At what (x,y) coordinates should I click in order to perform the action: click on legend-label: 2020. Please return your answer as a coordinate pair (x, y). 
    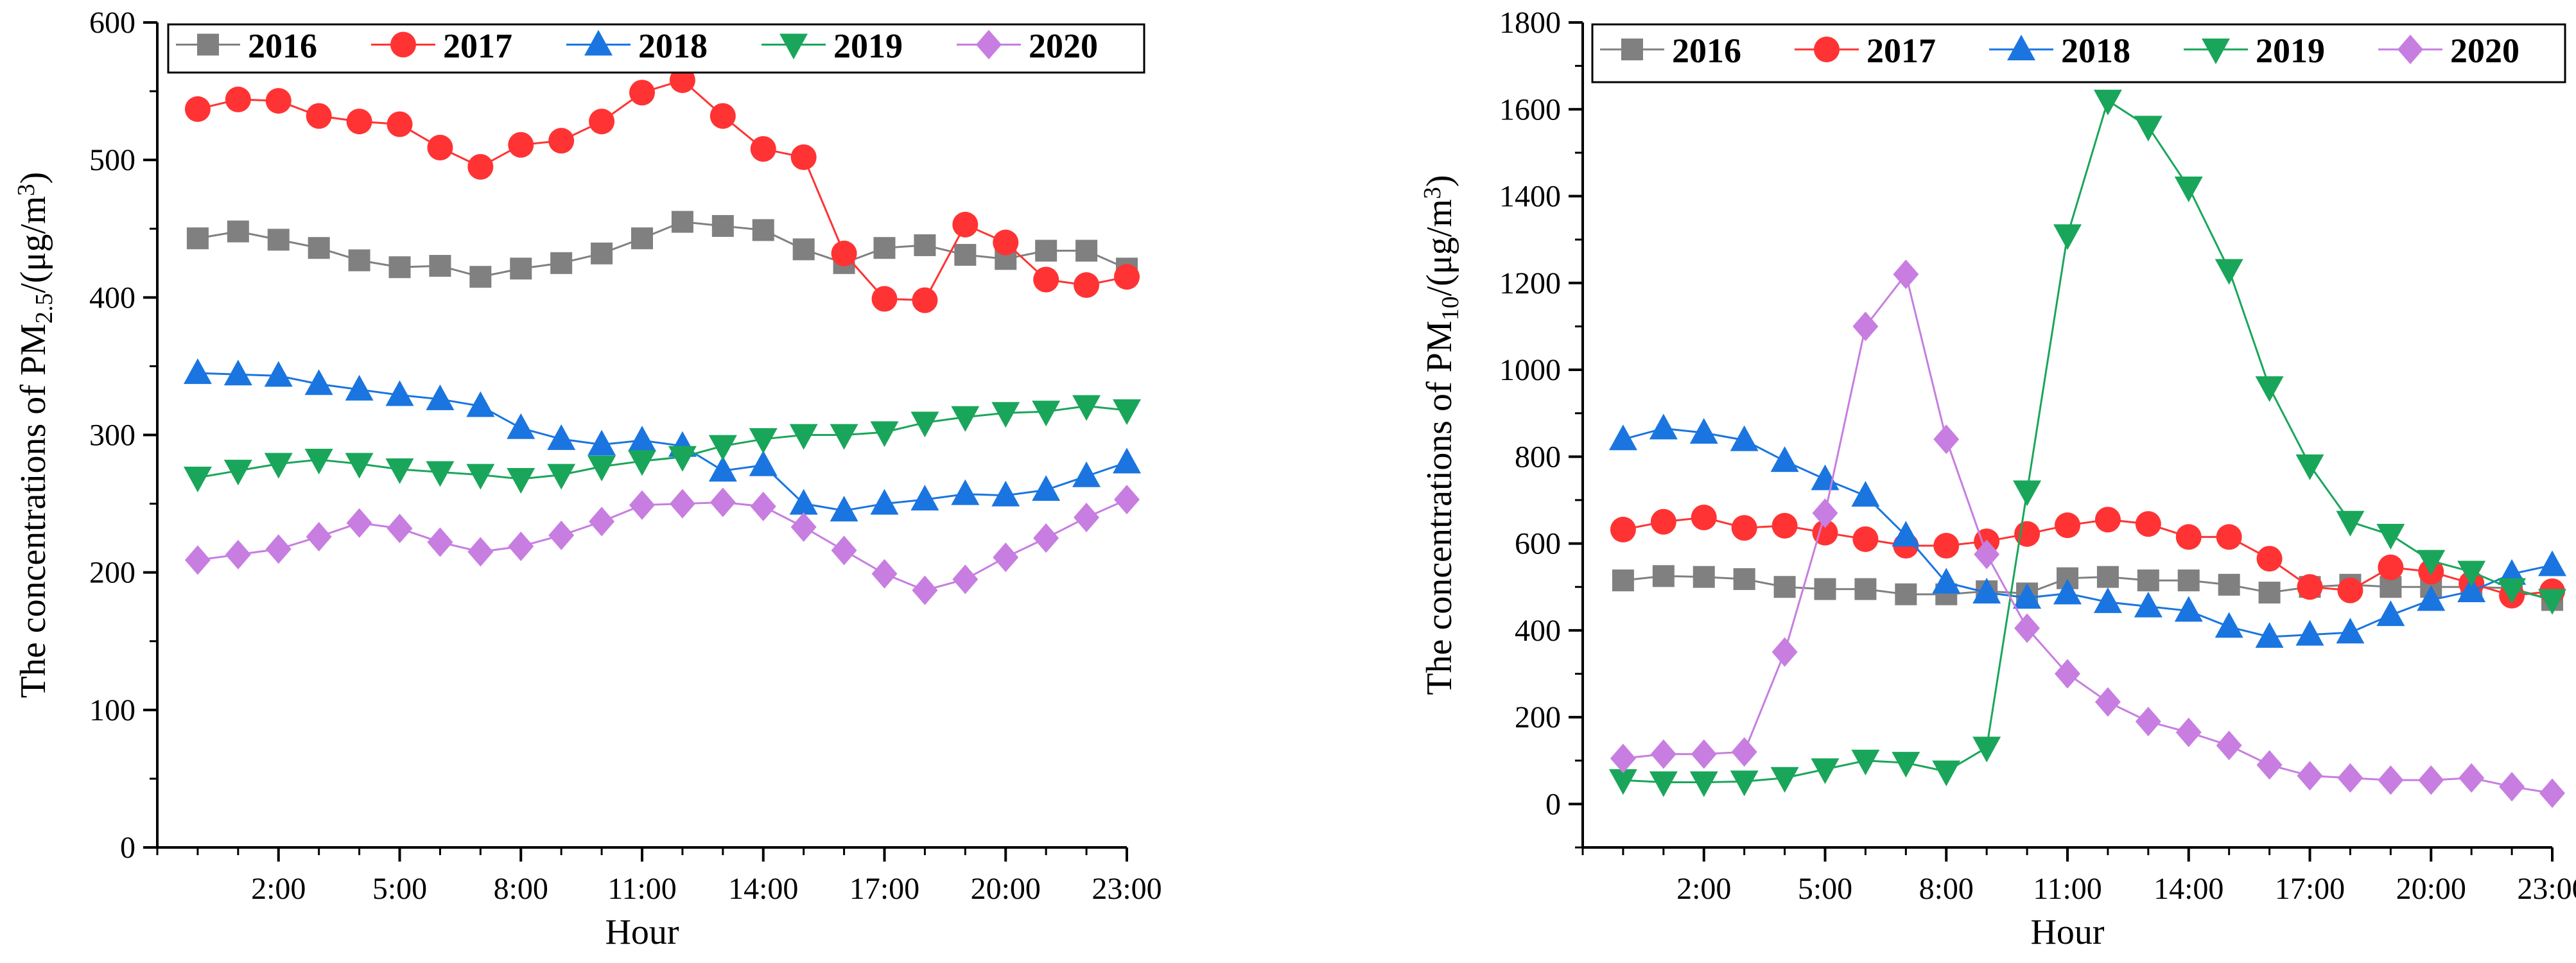
    Looking at the image, I should click on (1063, 46).